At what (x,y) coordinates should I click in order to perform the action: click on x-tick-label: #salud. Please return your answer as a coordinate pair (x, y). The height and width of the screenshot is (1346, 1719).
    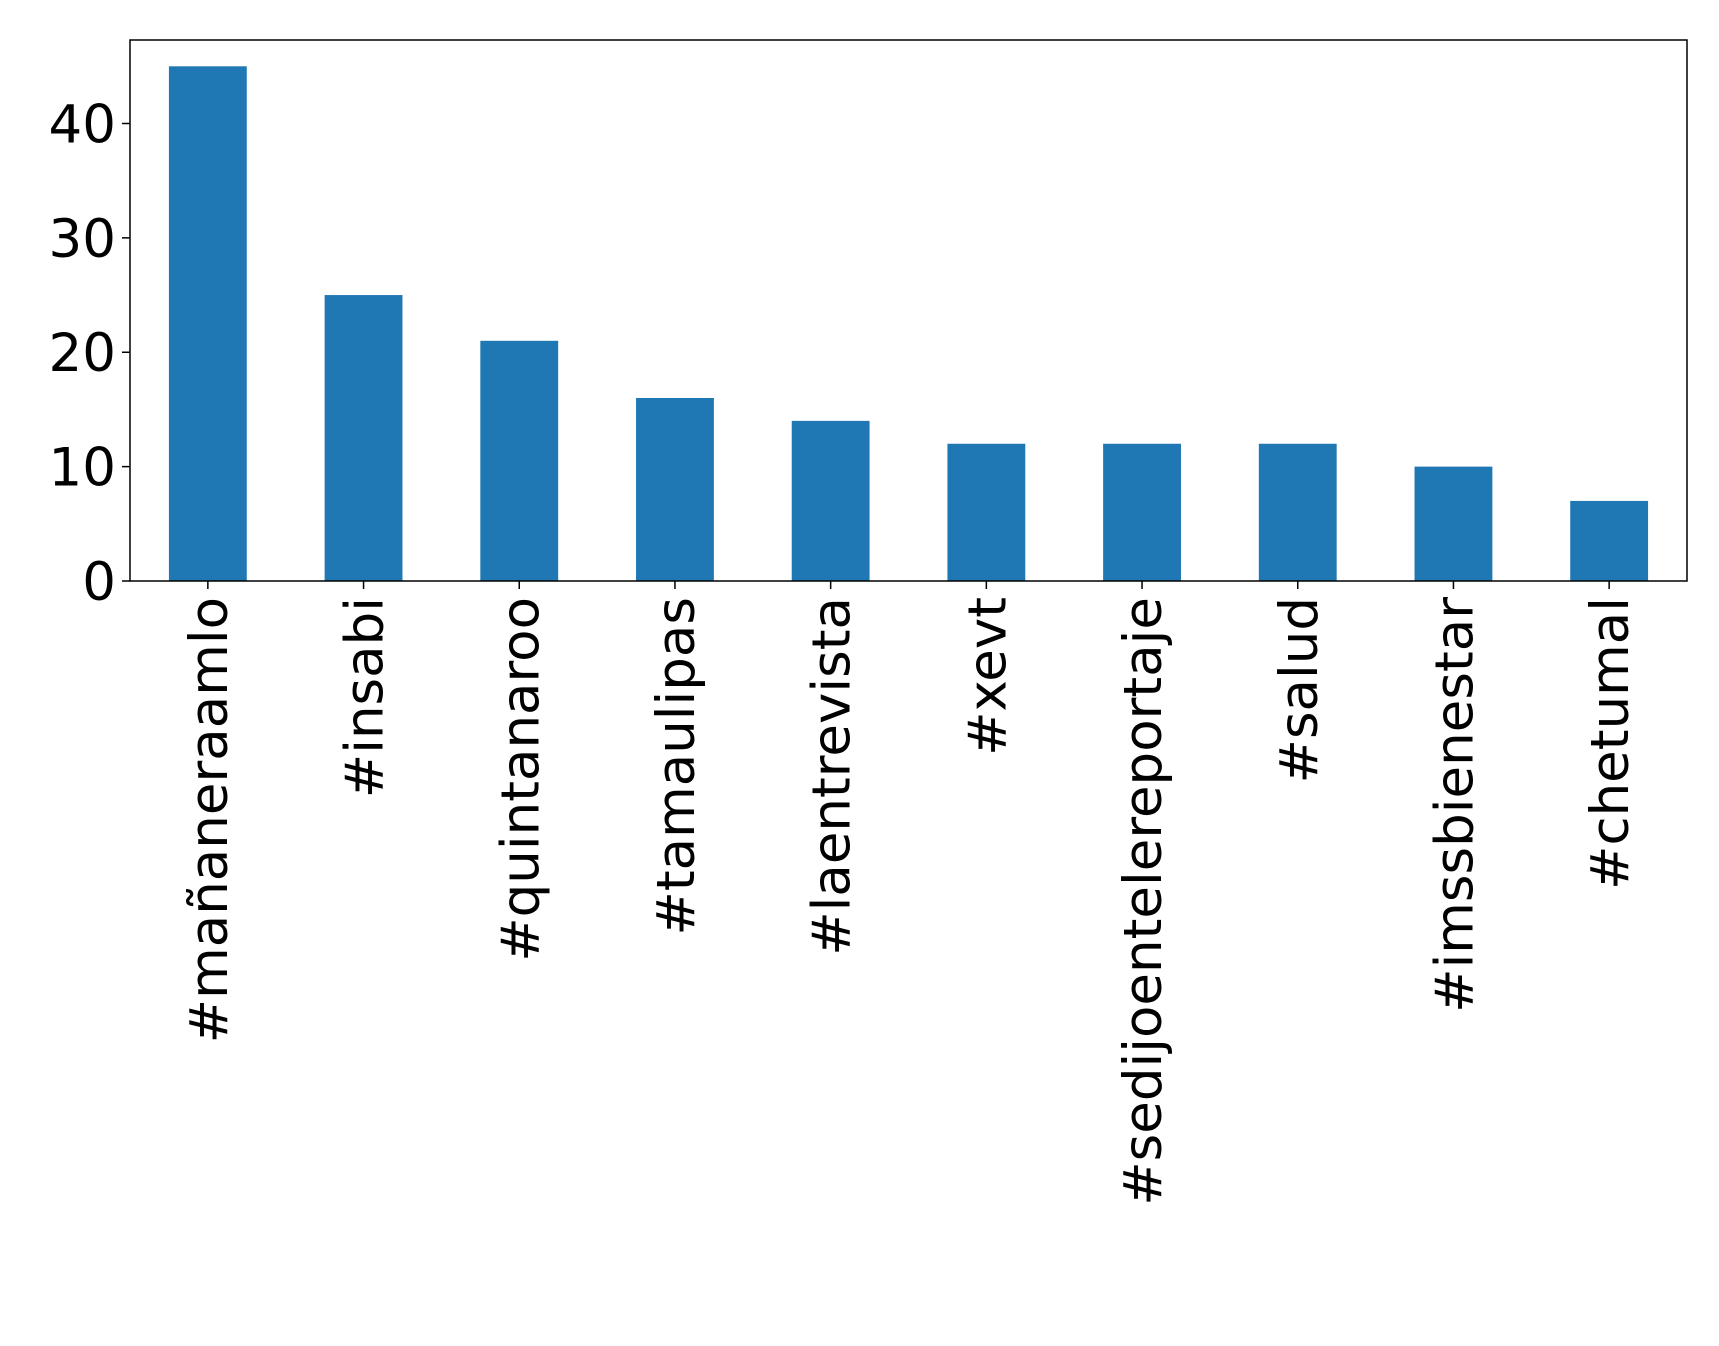
    Looking at the image, I should click on (1299, 690).